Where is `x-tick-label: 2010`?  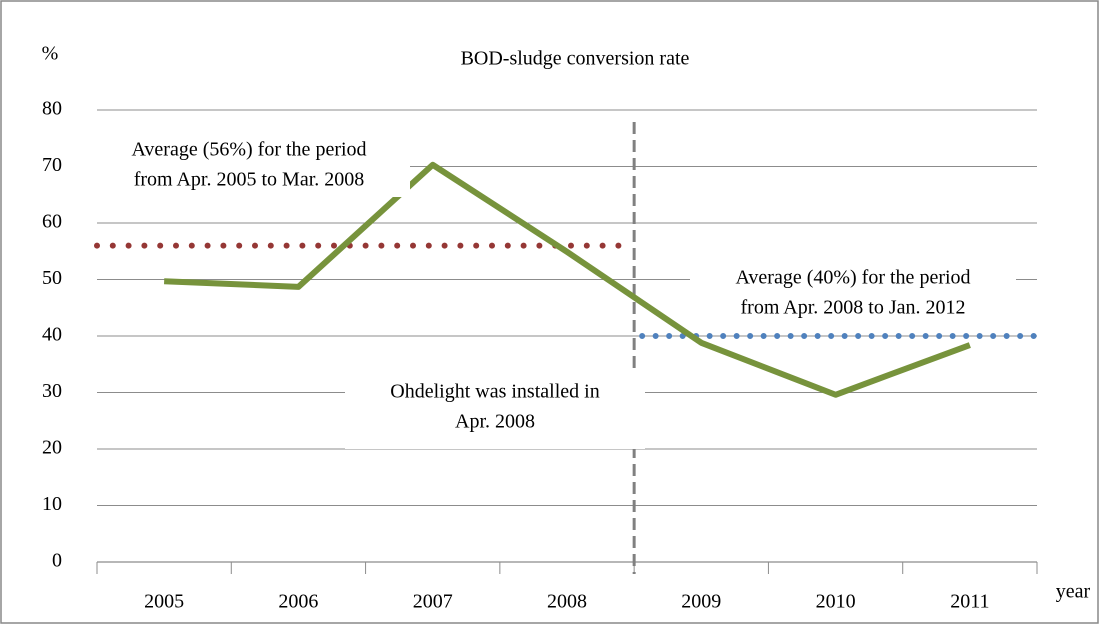
x-tick-label: 2010 is located at coordinates (836, 602).